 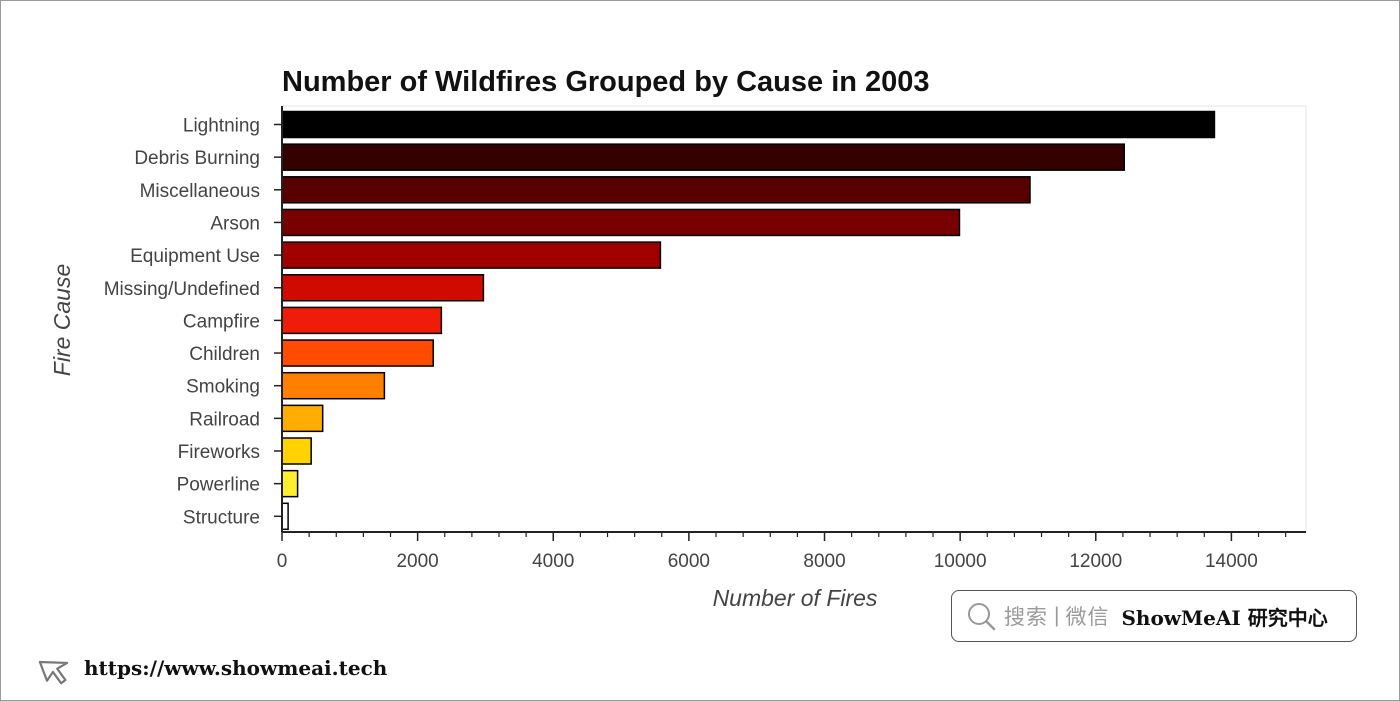 What do you see at coordinates (200, 191) in the screenshot?
I see `y-tick-label: Miscellaneous` at bounding box center [200, 191].